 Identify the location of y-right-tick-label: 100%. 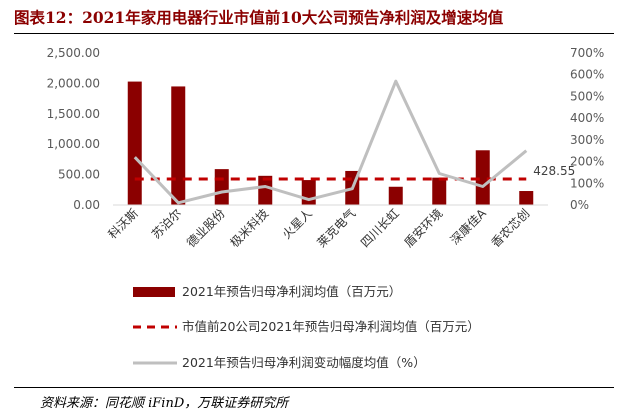
(587, 183).